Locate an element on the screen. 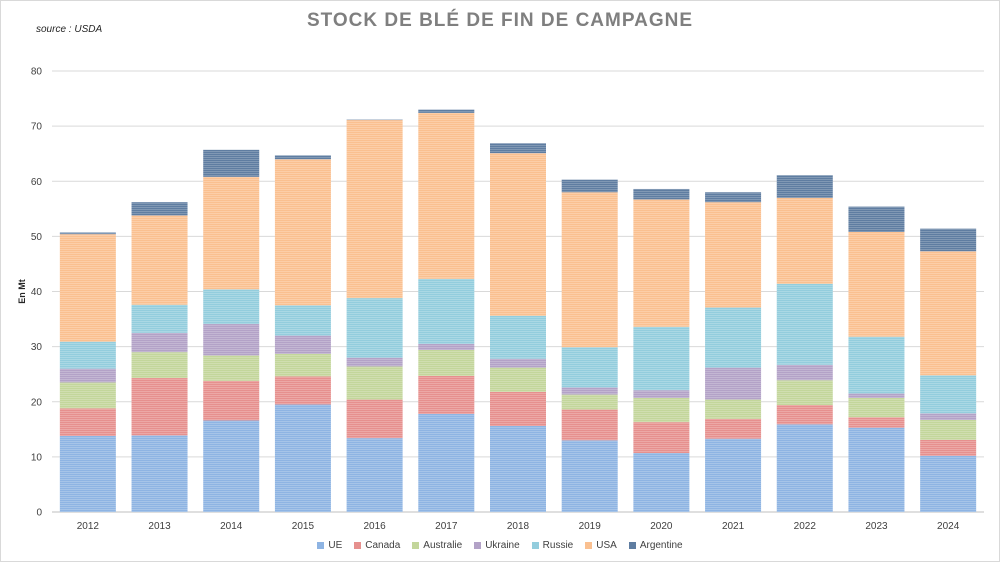 The width and height of the screenshot is (1000, 562). legend-item: Canada is located at coordinates (377, 545).